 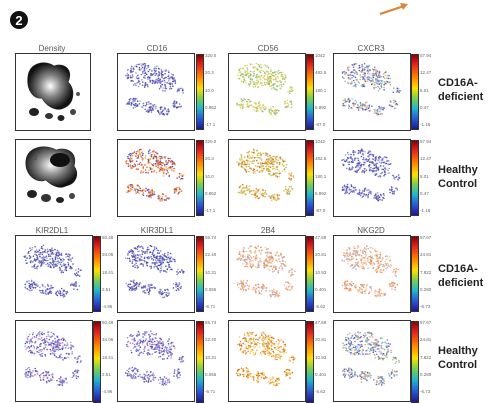 I want to click on panel-number: 2, so click(x=18, y=20).